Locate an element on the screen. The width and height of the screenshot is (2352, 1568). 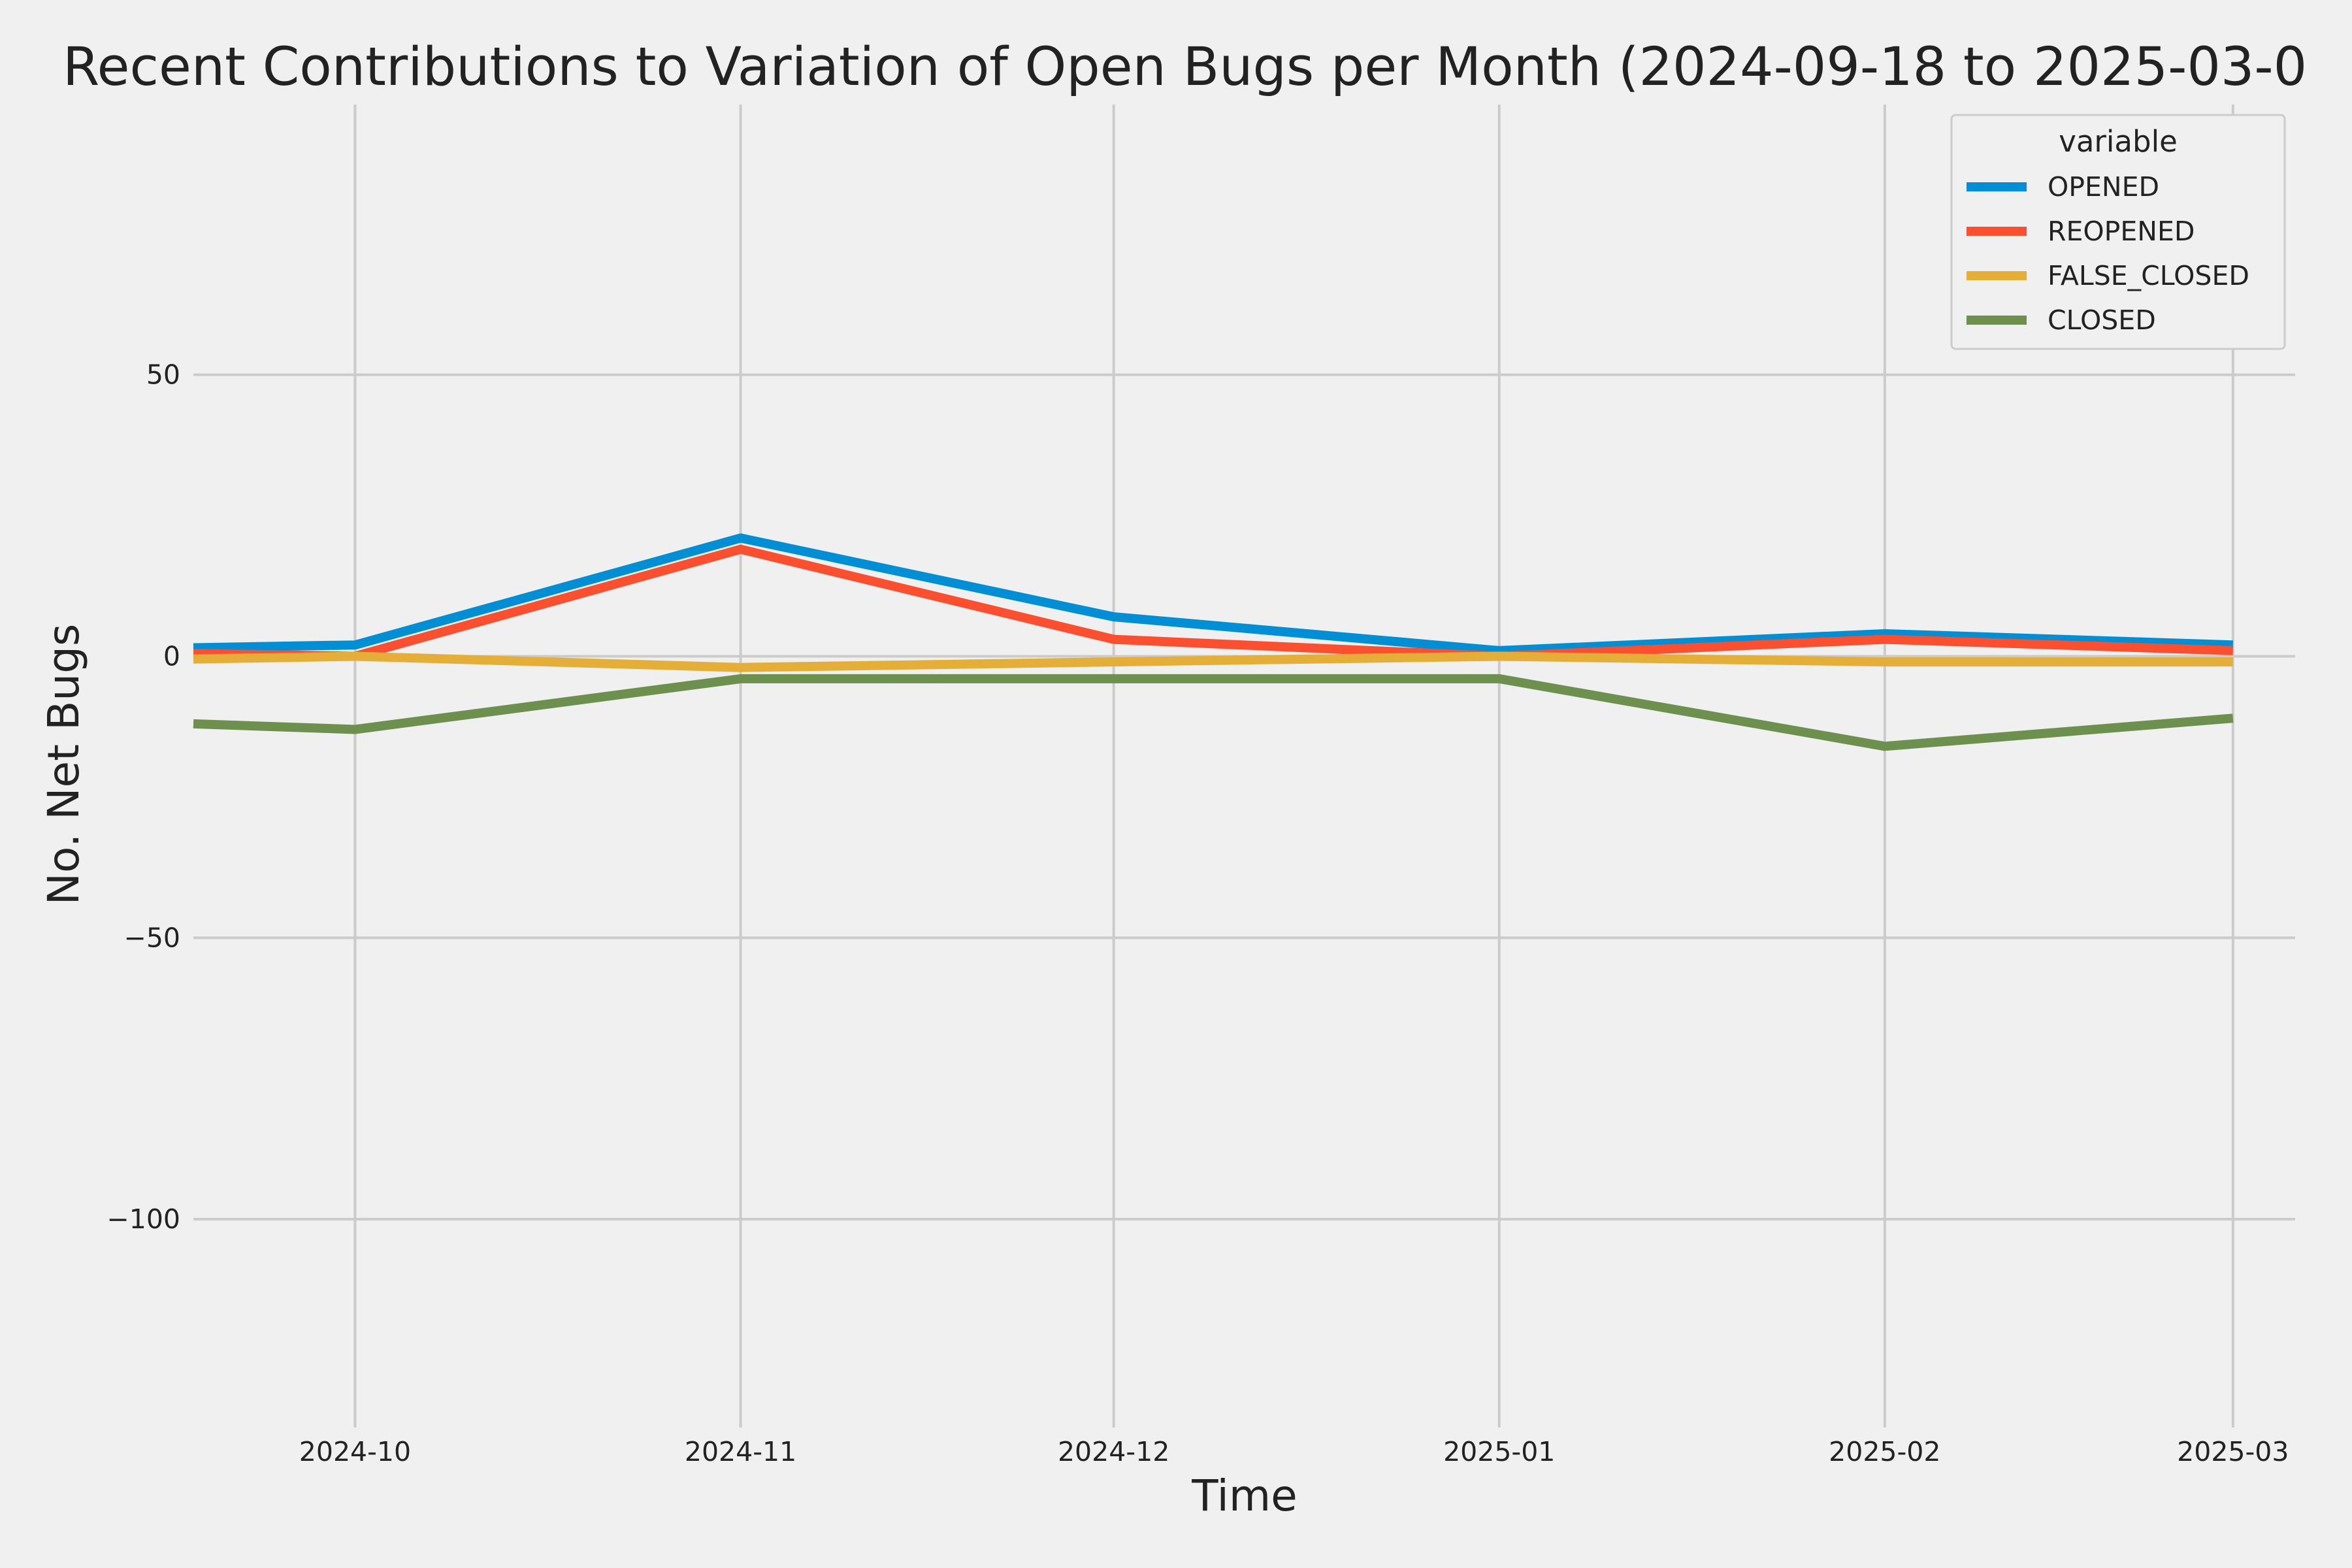
legend-label-reopened: REOPENED is located at coordinates (2121, 231).